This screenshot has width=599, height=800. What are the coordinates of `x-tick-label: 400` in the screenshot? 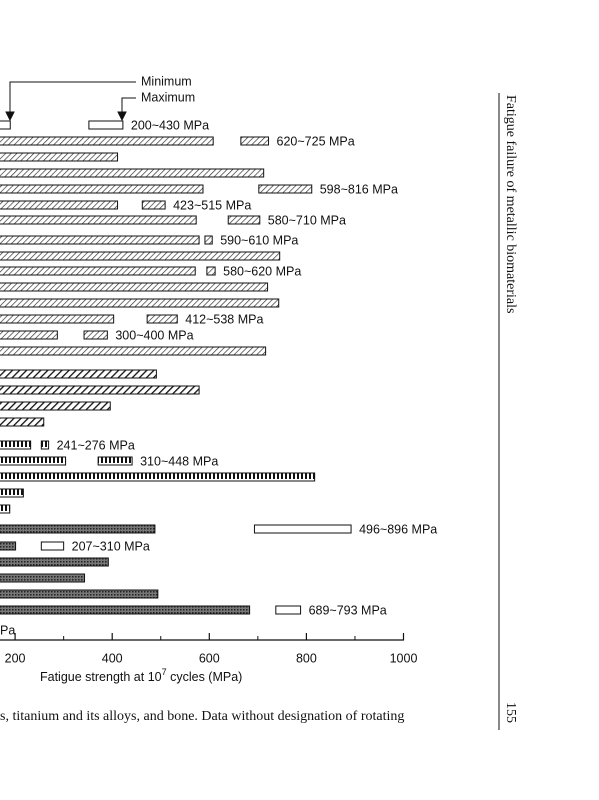 It's located at (112, 658).